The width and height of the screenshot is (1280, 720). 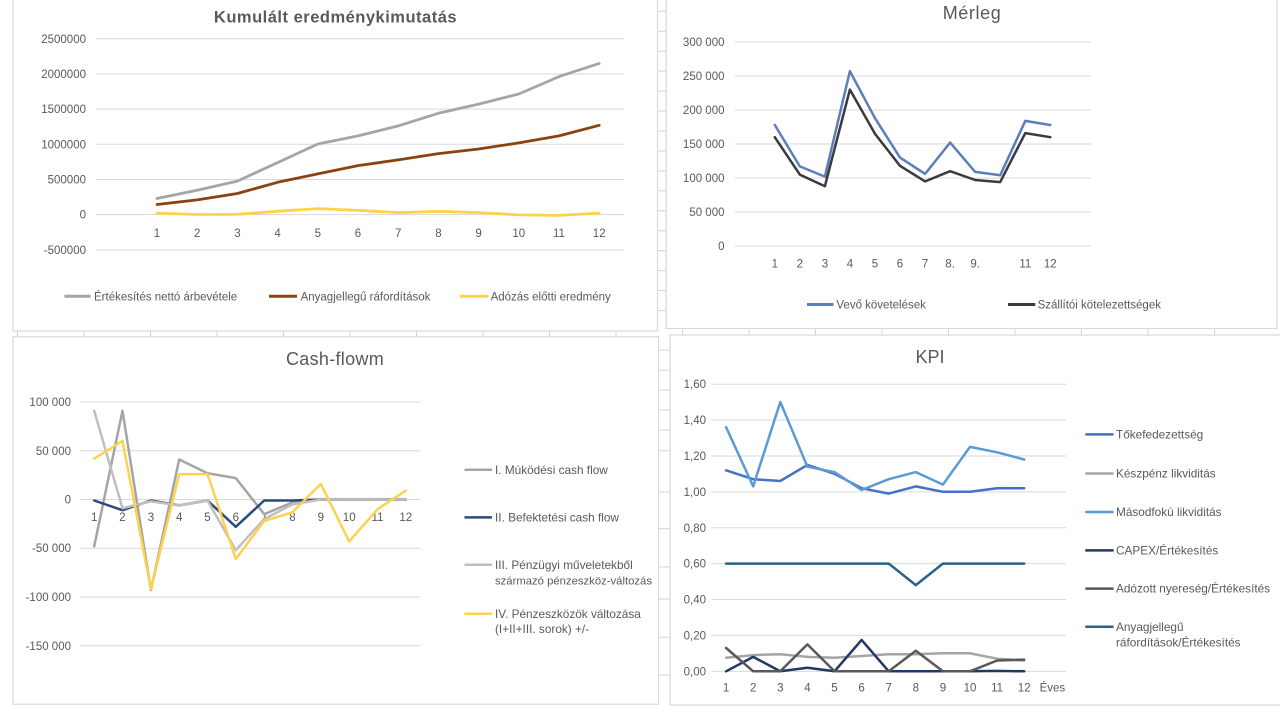 What do you see at coordinates (1166, 474) in the screenshot?
I see `svg-text: Készpénz likviditás` at bounding box center [1166, 474].